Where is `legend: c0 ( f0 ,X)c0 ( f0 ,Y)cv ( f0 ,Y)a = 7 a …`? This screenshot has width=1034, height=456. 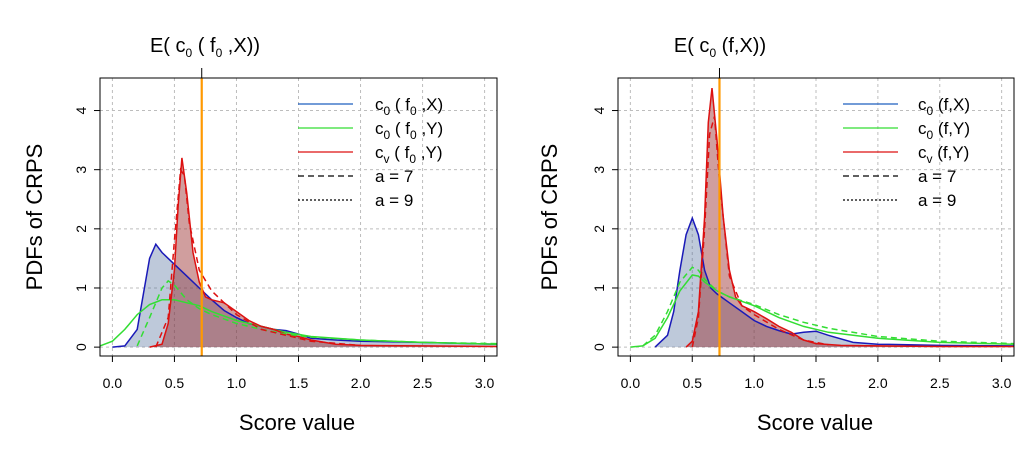 legend: c0 ( f0 ,X)c0 ( f0 ,Y)cv ( f0 ,Y)a = 7 a … is located at coordinates (370, 152).